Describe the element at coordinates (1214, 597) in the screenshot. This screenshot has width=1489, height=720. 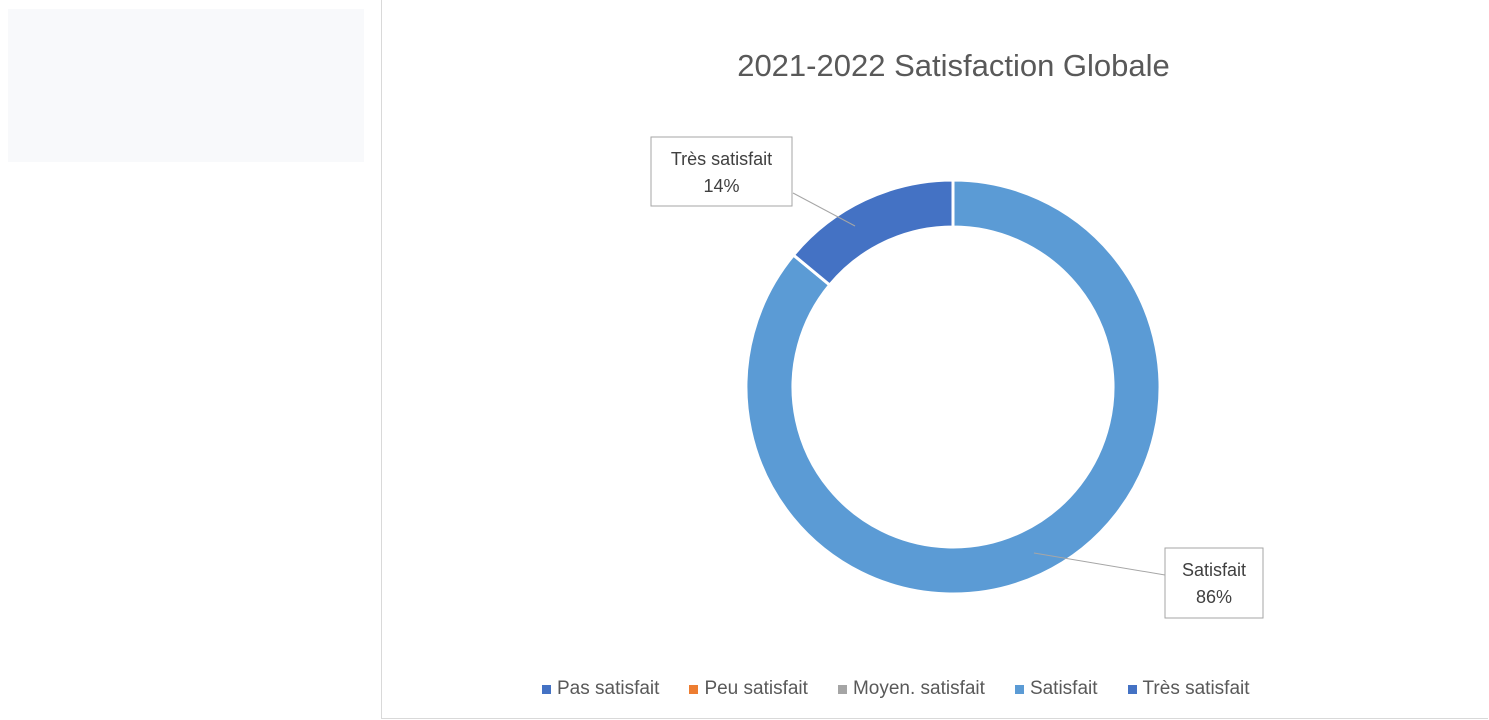
I see `label-value: 86%` at that location.